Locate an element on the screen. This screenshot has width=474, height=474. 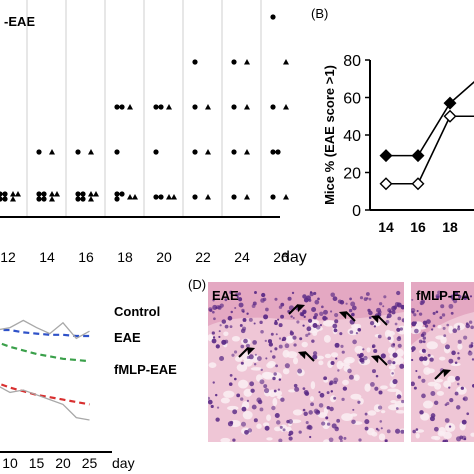
panel-a-x-tick-label: 14 is located at coordinates (47, 257).